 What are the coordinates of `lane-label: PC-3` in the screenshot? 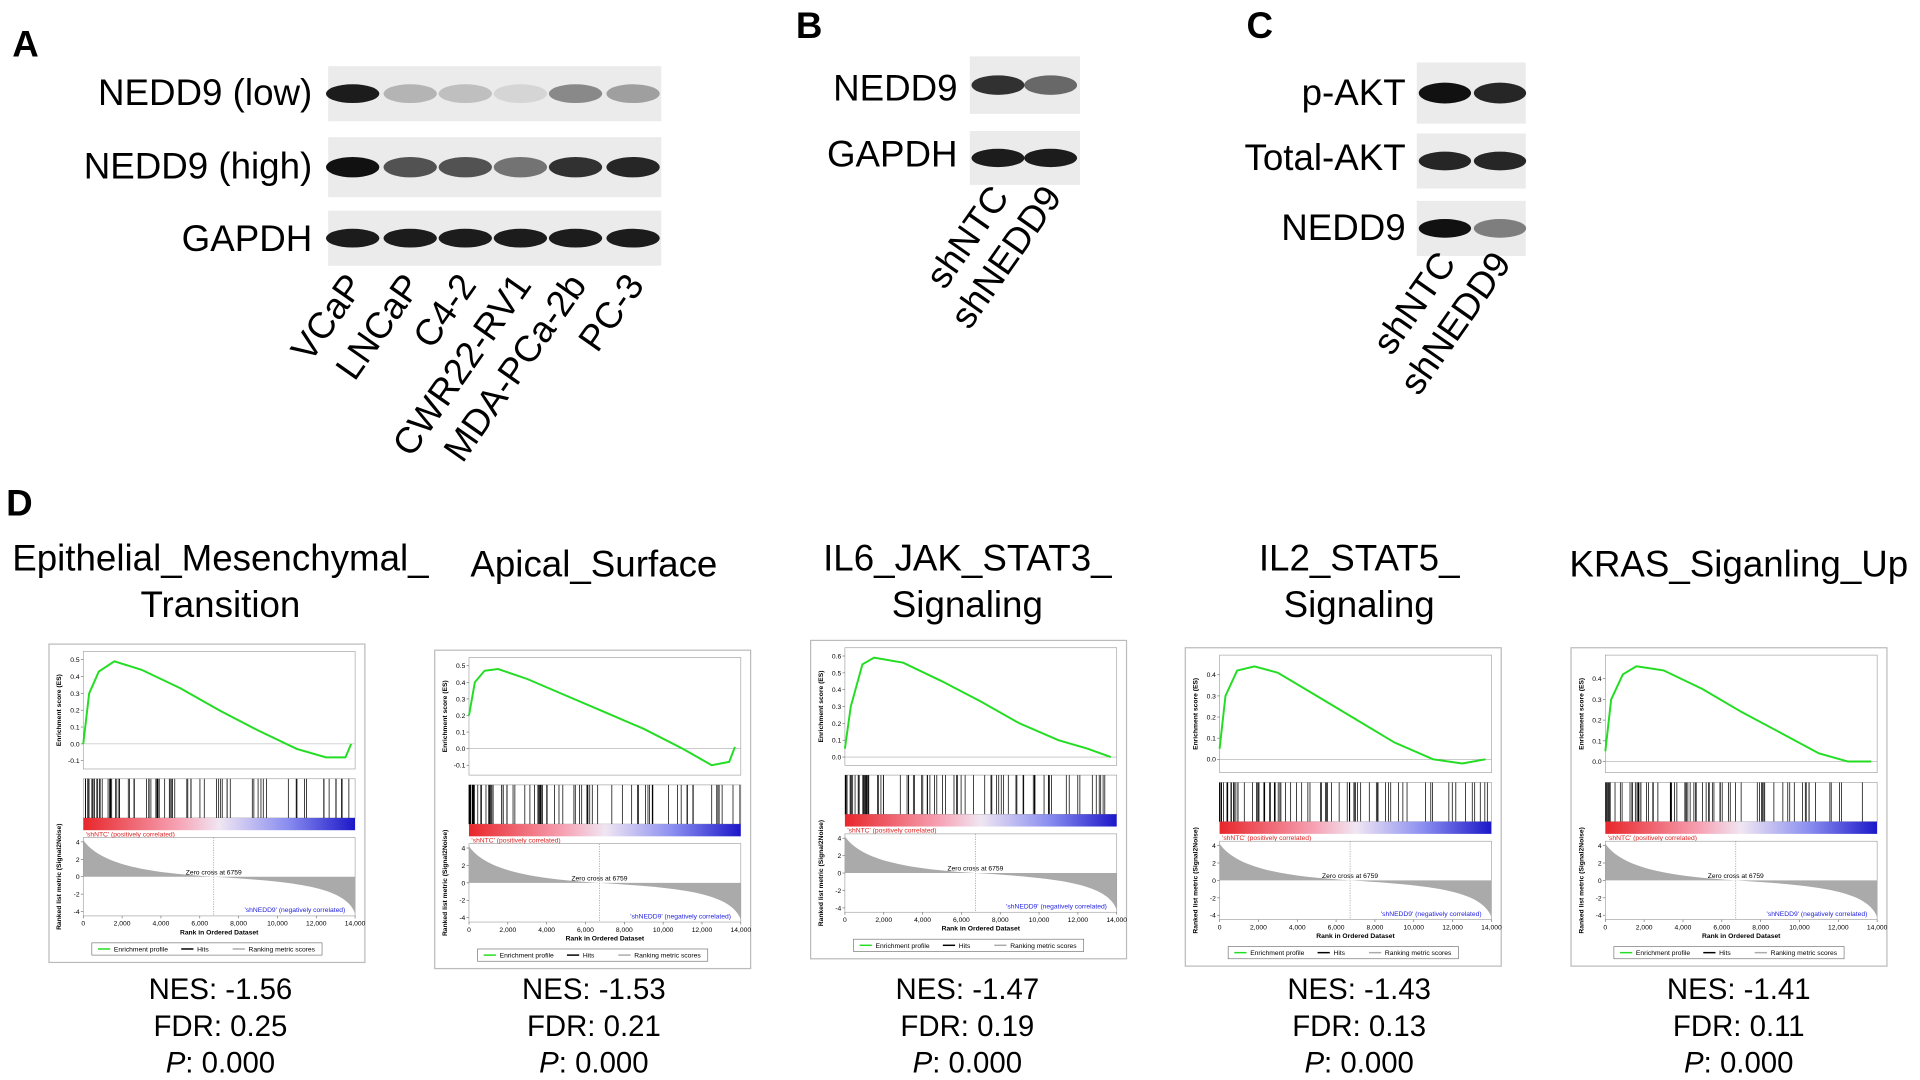 It's located at (611, 312).